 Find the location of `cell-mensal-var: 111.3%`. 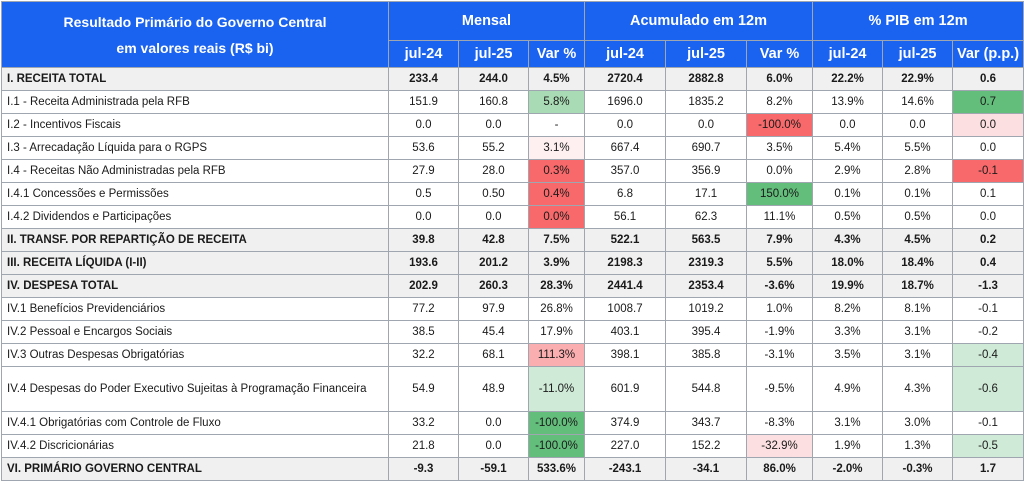

cell-mensal-var: 111.3% is located at coordinates (556, 355).